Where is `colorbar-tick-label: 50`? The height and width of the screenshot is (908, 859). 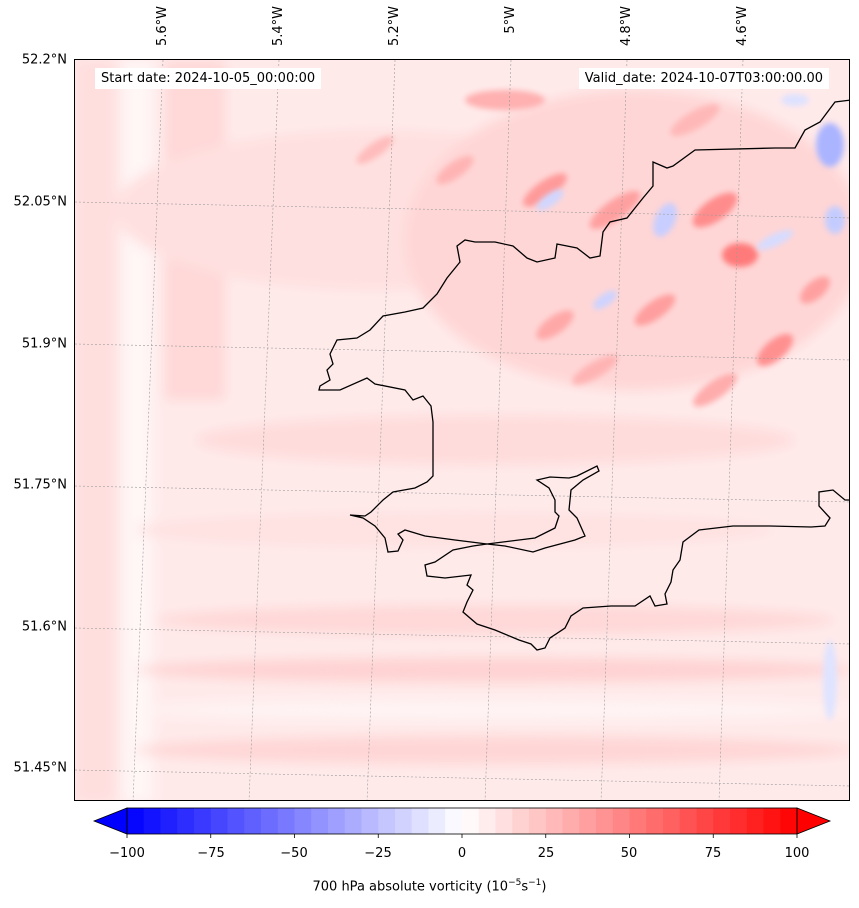 colorbar-tick-label: 50 is located at coordinates (629, 853).